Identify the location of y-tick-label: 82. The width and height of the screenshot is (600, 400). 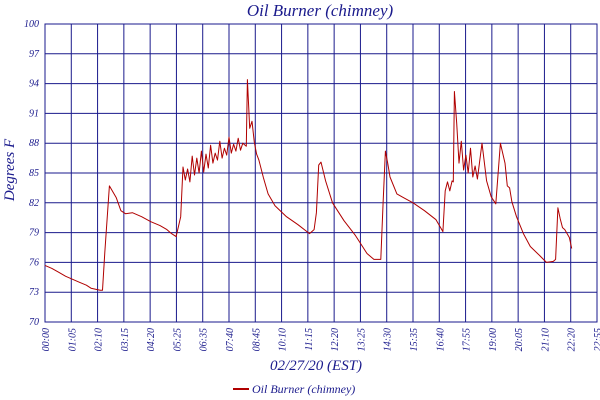
(34, 203).